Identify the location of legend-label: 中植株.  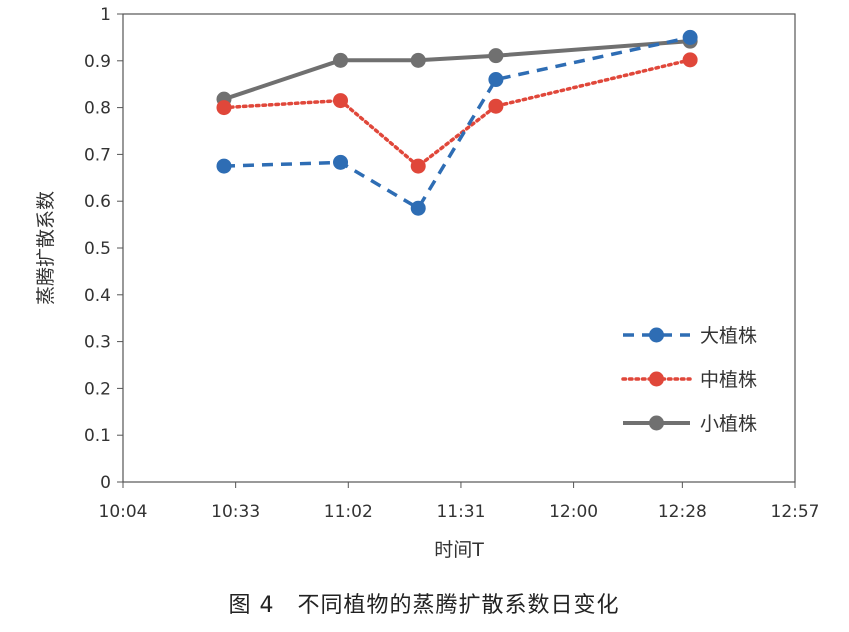
(728, 380).